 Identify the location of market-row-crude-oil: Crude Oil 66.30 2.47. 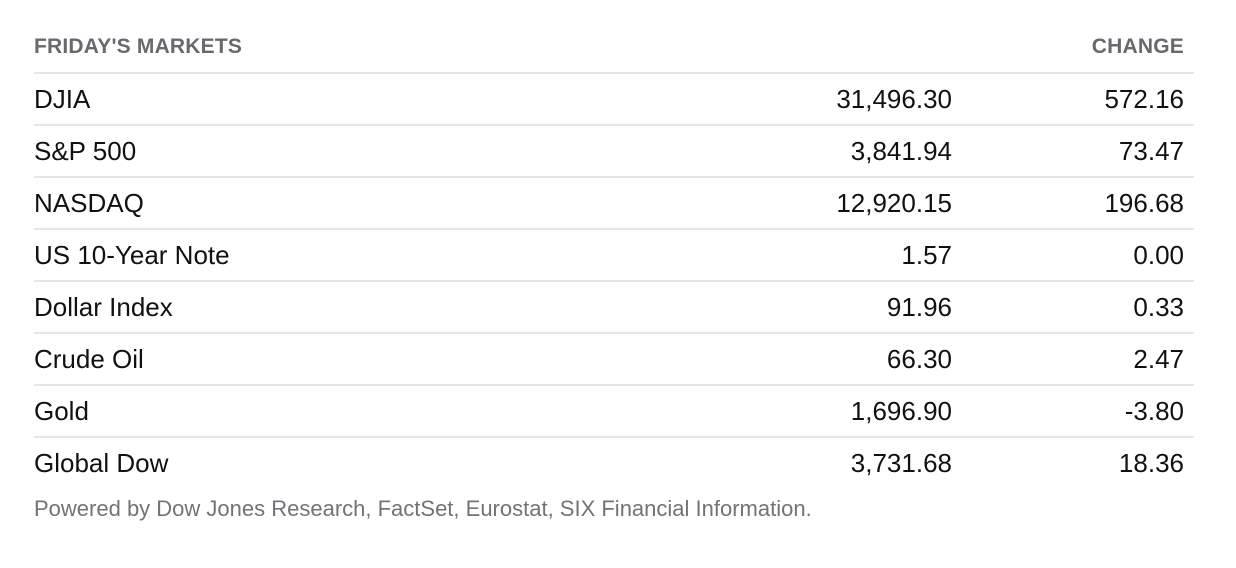
(614, 359).